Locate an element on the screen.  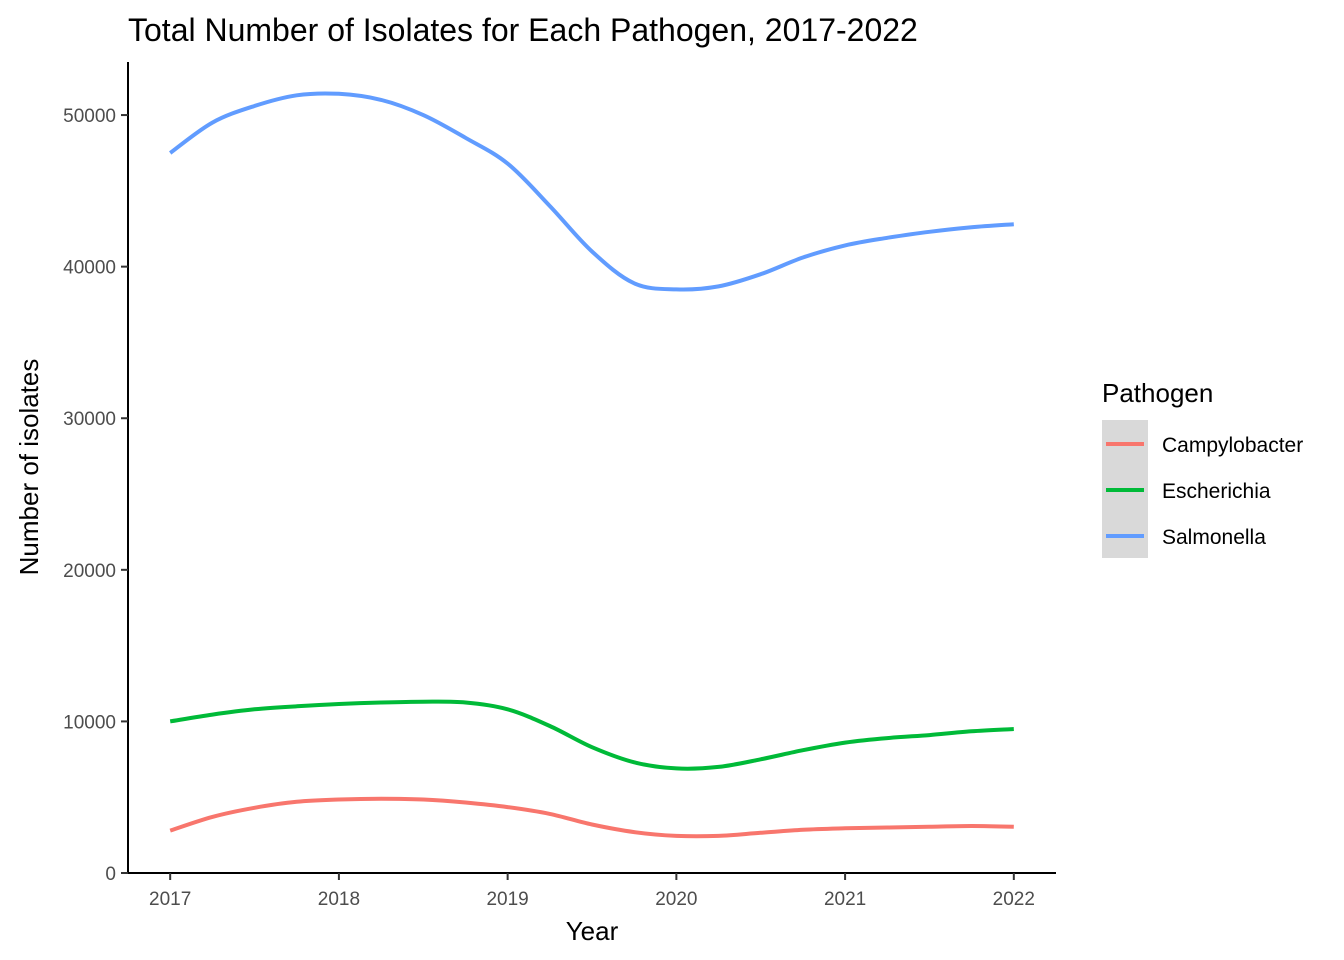
series-line-salmonella is located at coordinates (591, 191).